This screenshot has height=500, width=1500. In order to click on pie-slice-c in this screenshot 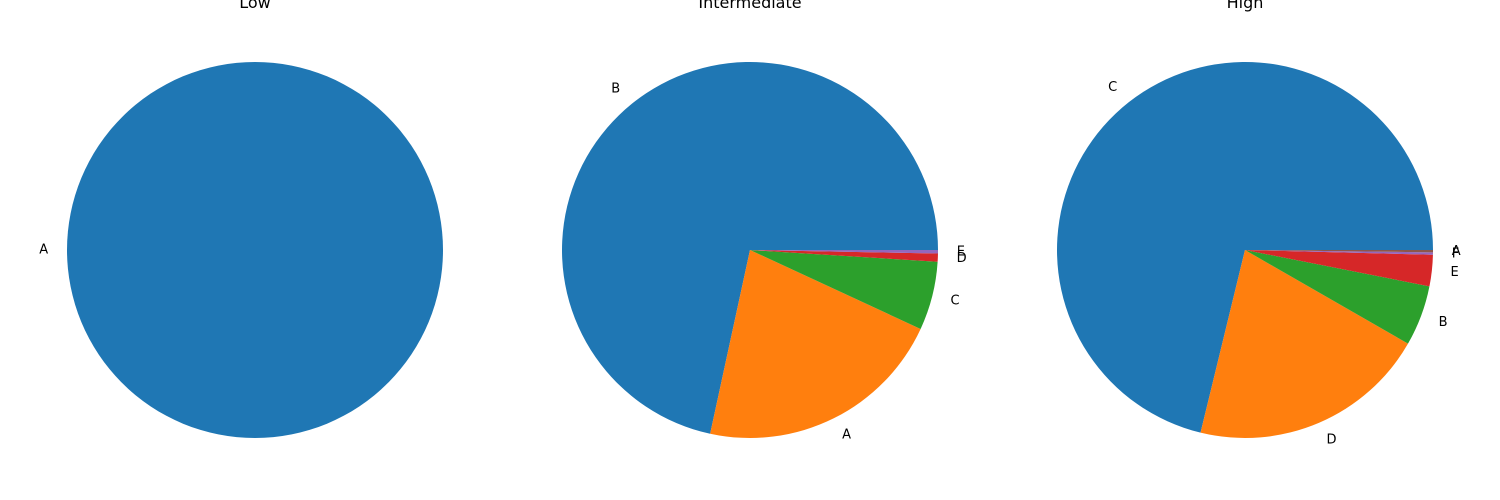, I will do `click(844, 289)`.